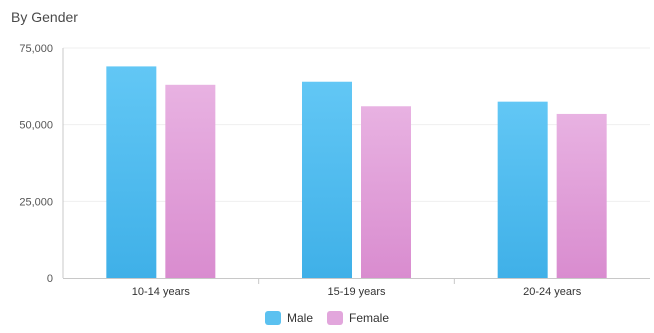 The width and height of the screenshot is (654, 333). I want to click on y-tick-label: 0, so click(50, 279).